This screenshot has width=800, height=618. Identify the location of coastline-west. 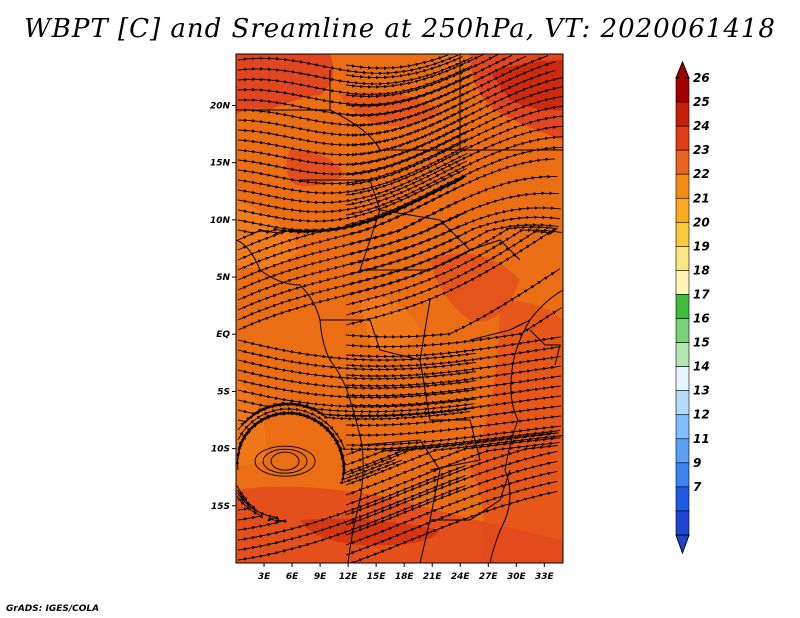
(300, 401).